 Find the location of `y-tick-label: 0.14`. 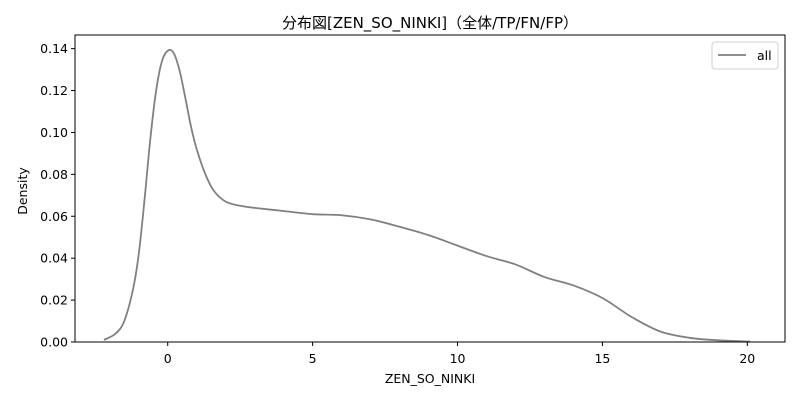

y-tick-label: 0.14 is located at coordinates (54, 48).